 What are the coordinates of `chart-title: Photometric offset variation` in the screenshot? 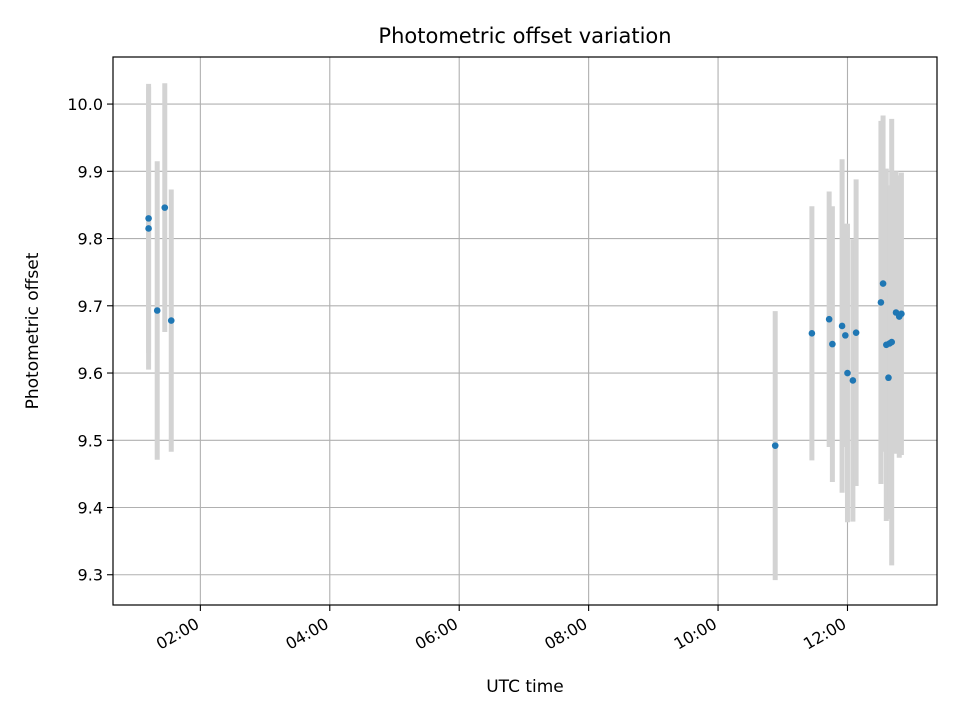 It's located at (524, 36).